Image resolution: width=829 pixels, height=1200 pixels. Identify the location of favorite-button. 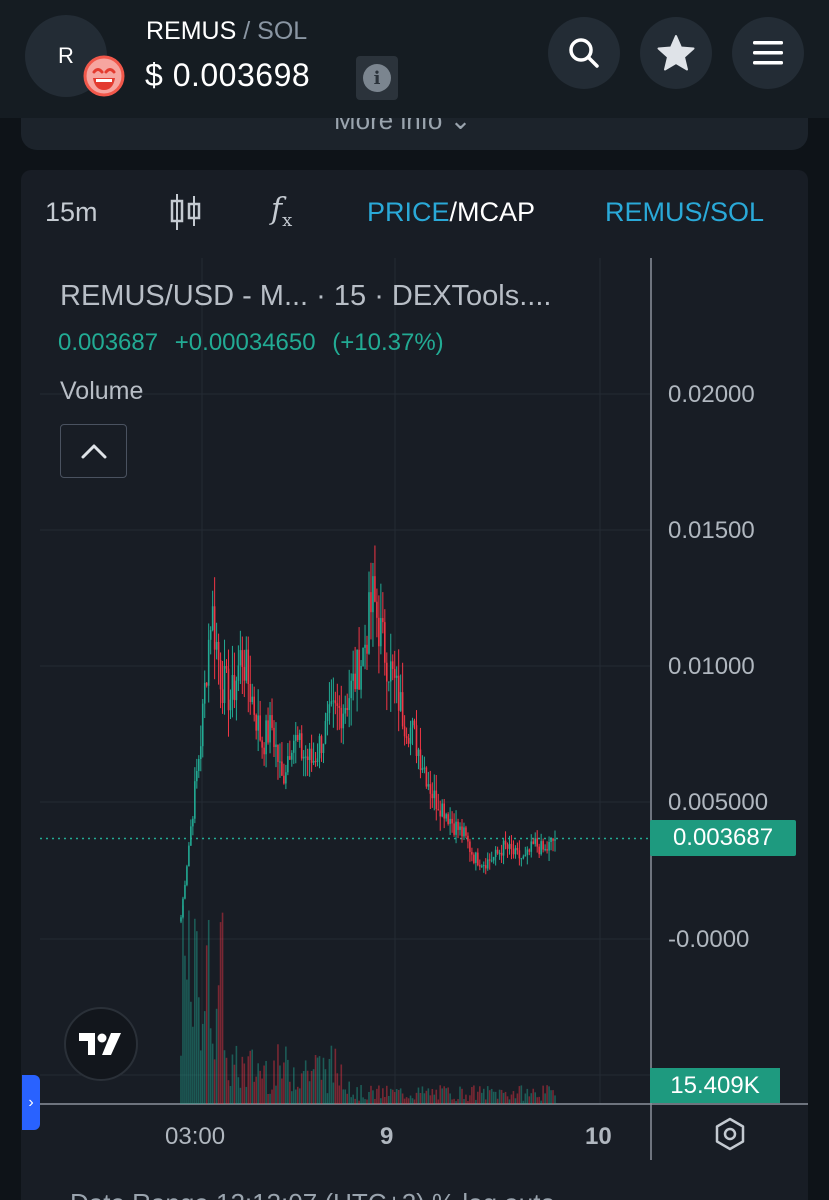
(676, 53).